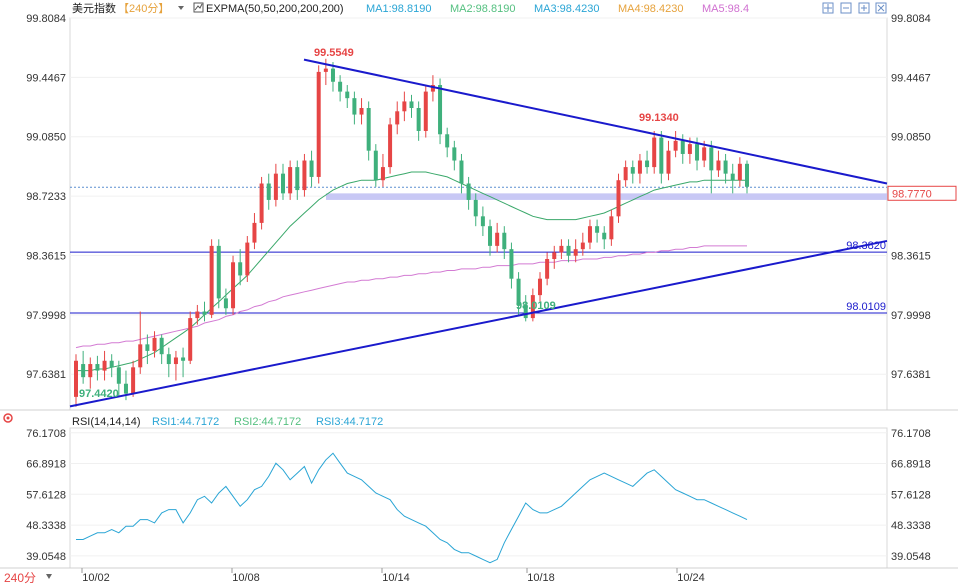 The image size is (958, 588). I want to click on y-tick-right-0: 99.8084, so click(911, 19).